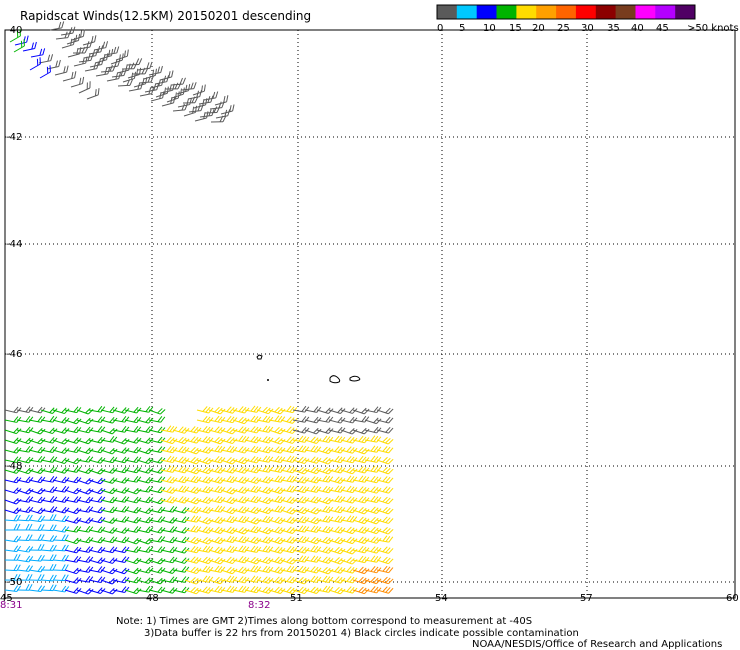  I want to click on legend-tick-label: 35, so click(613, 28).